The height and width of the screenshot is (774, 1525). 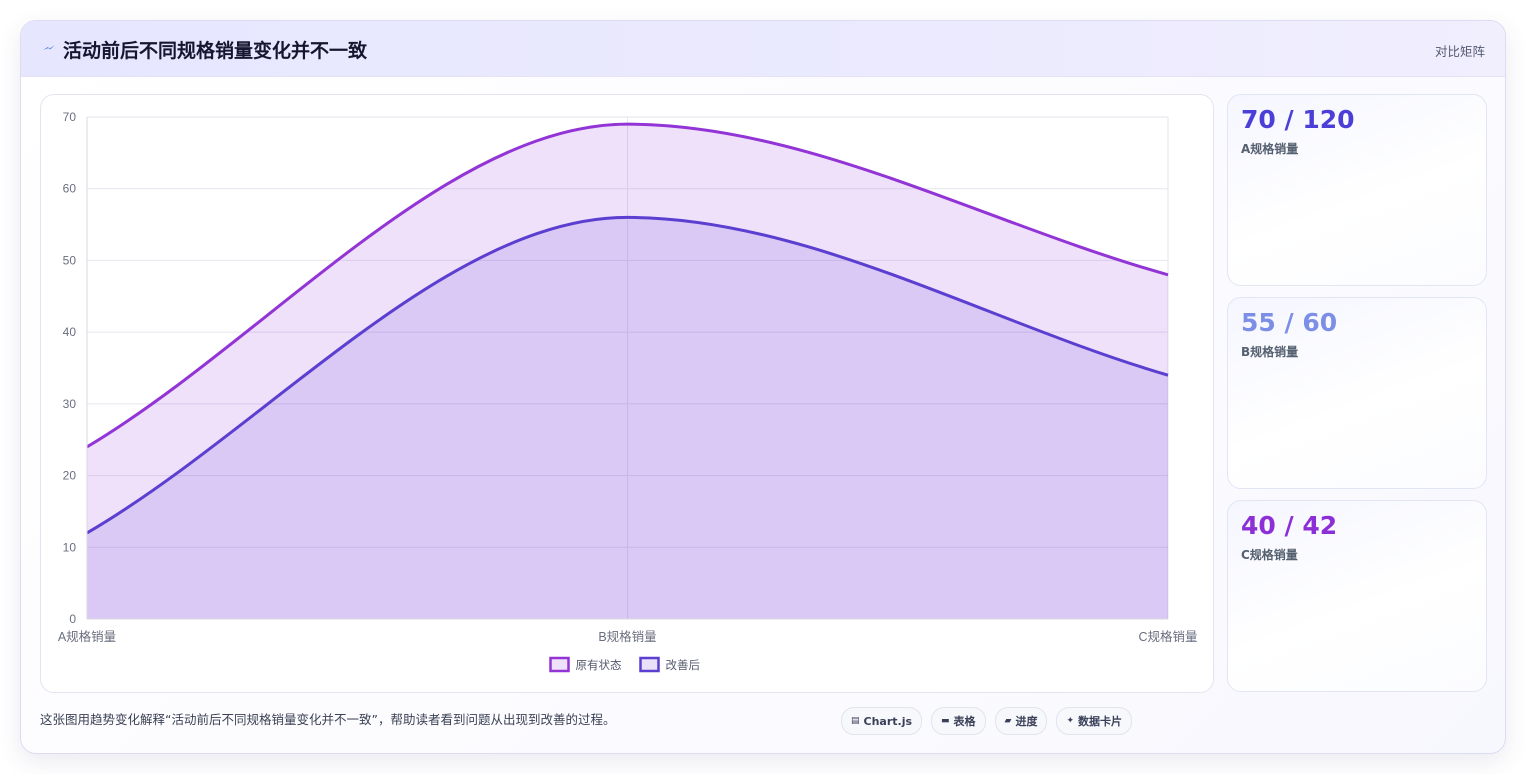 I want to click on kpi-label: B规格销量, so click(x=1270, y=352).